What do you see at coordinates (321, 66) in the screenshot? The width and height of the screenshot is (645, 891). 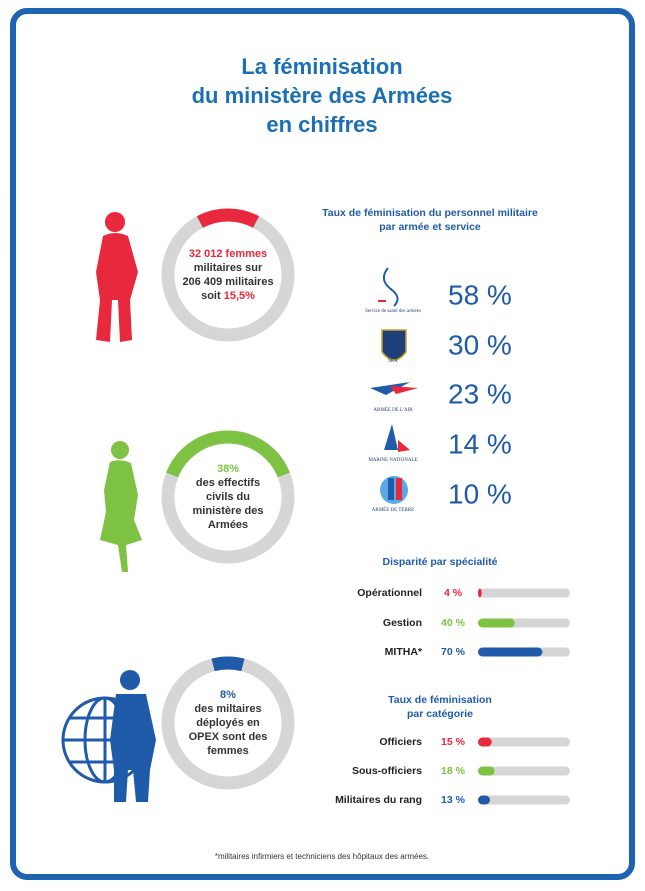 I see `title-line: La féminisation` at bounding box center [321, 66].